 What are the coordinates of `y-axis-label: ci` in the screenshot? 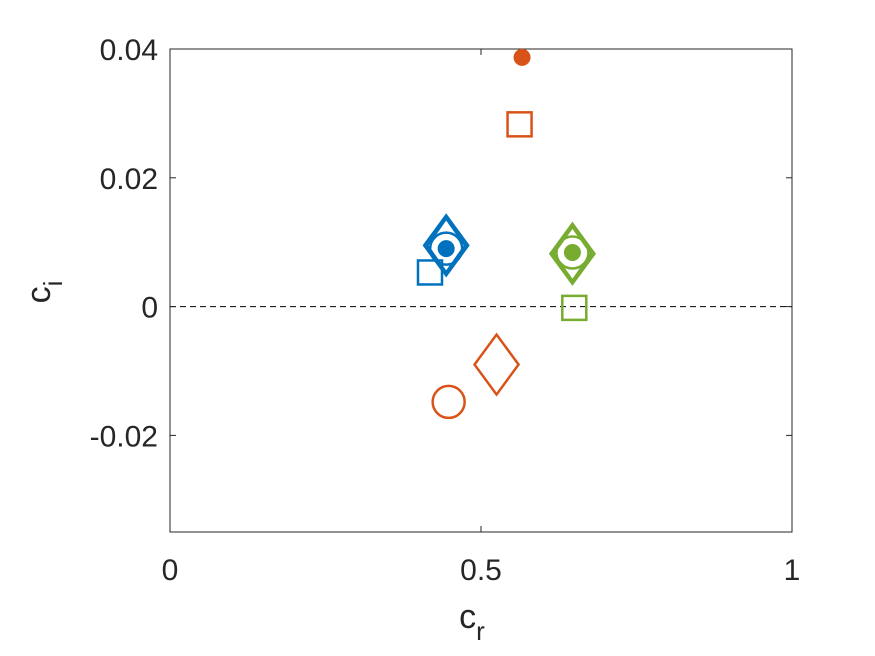 It's located at (44, 292).